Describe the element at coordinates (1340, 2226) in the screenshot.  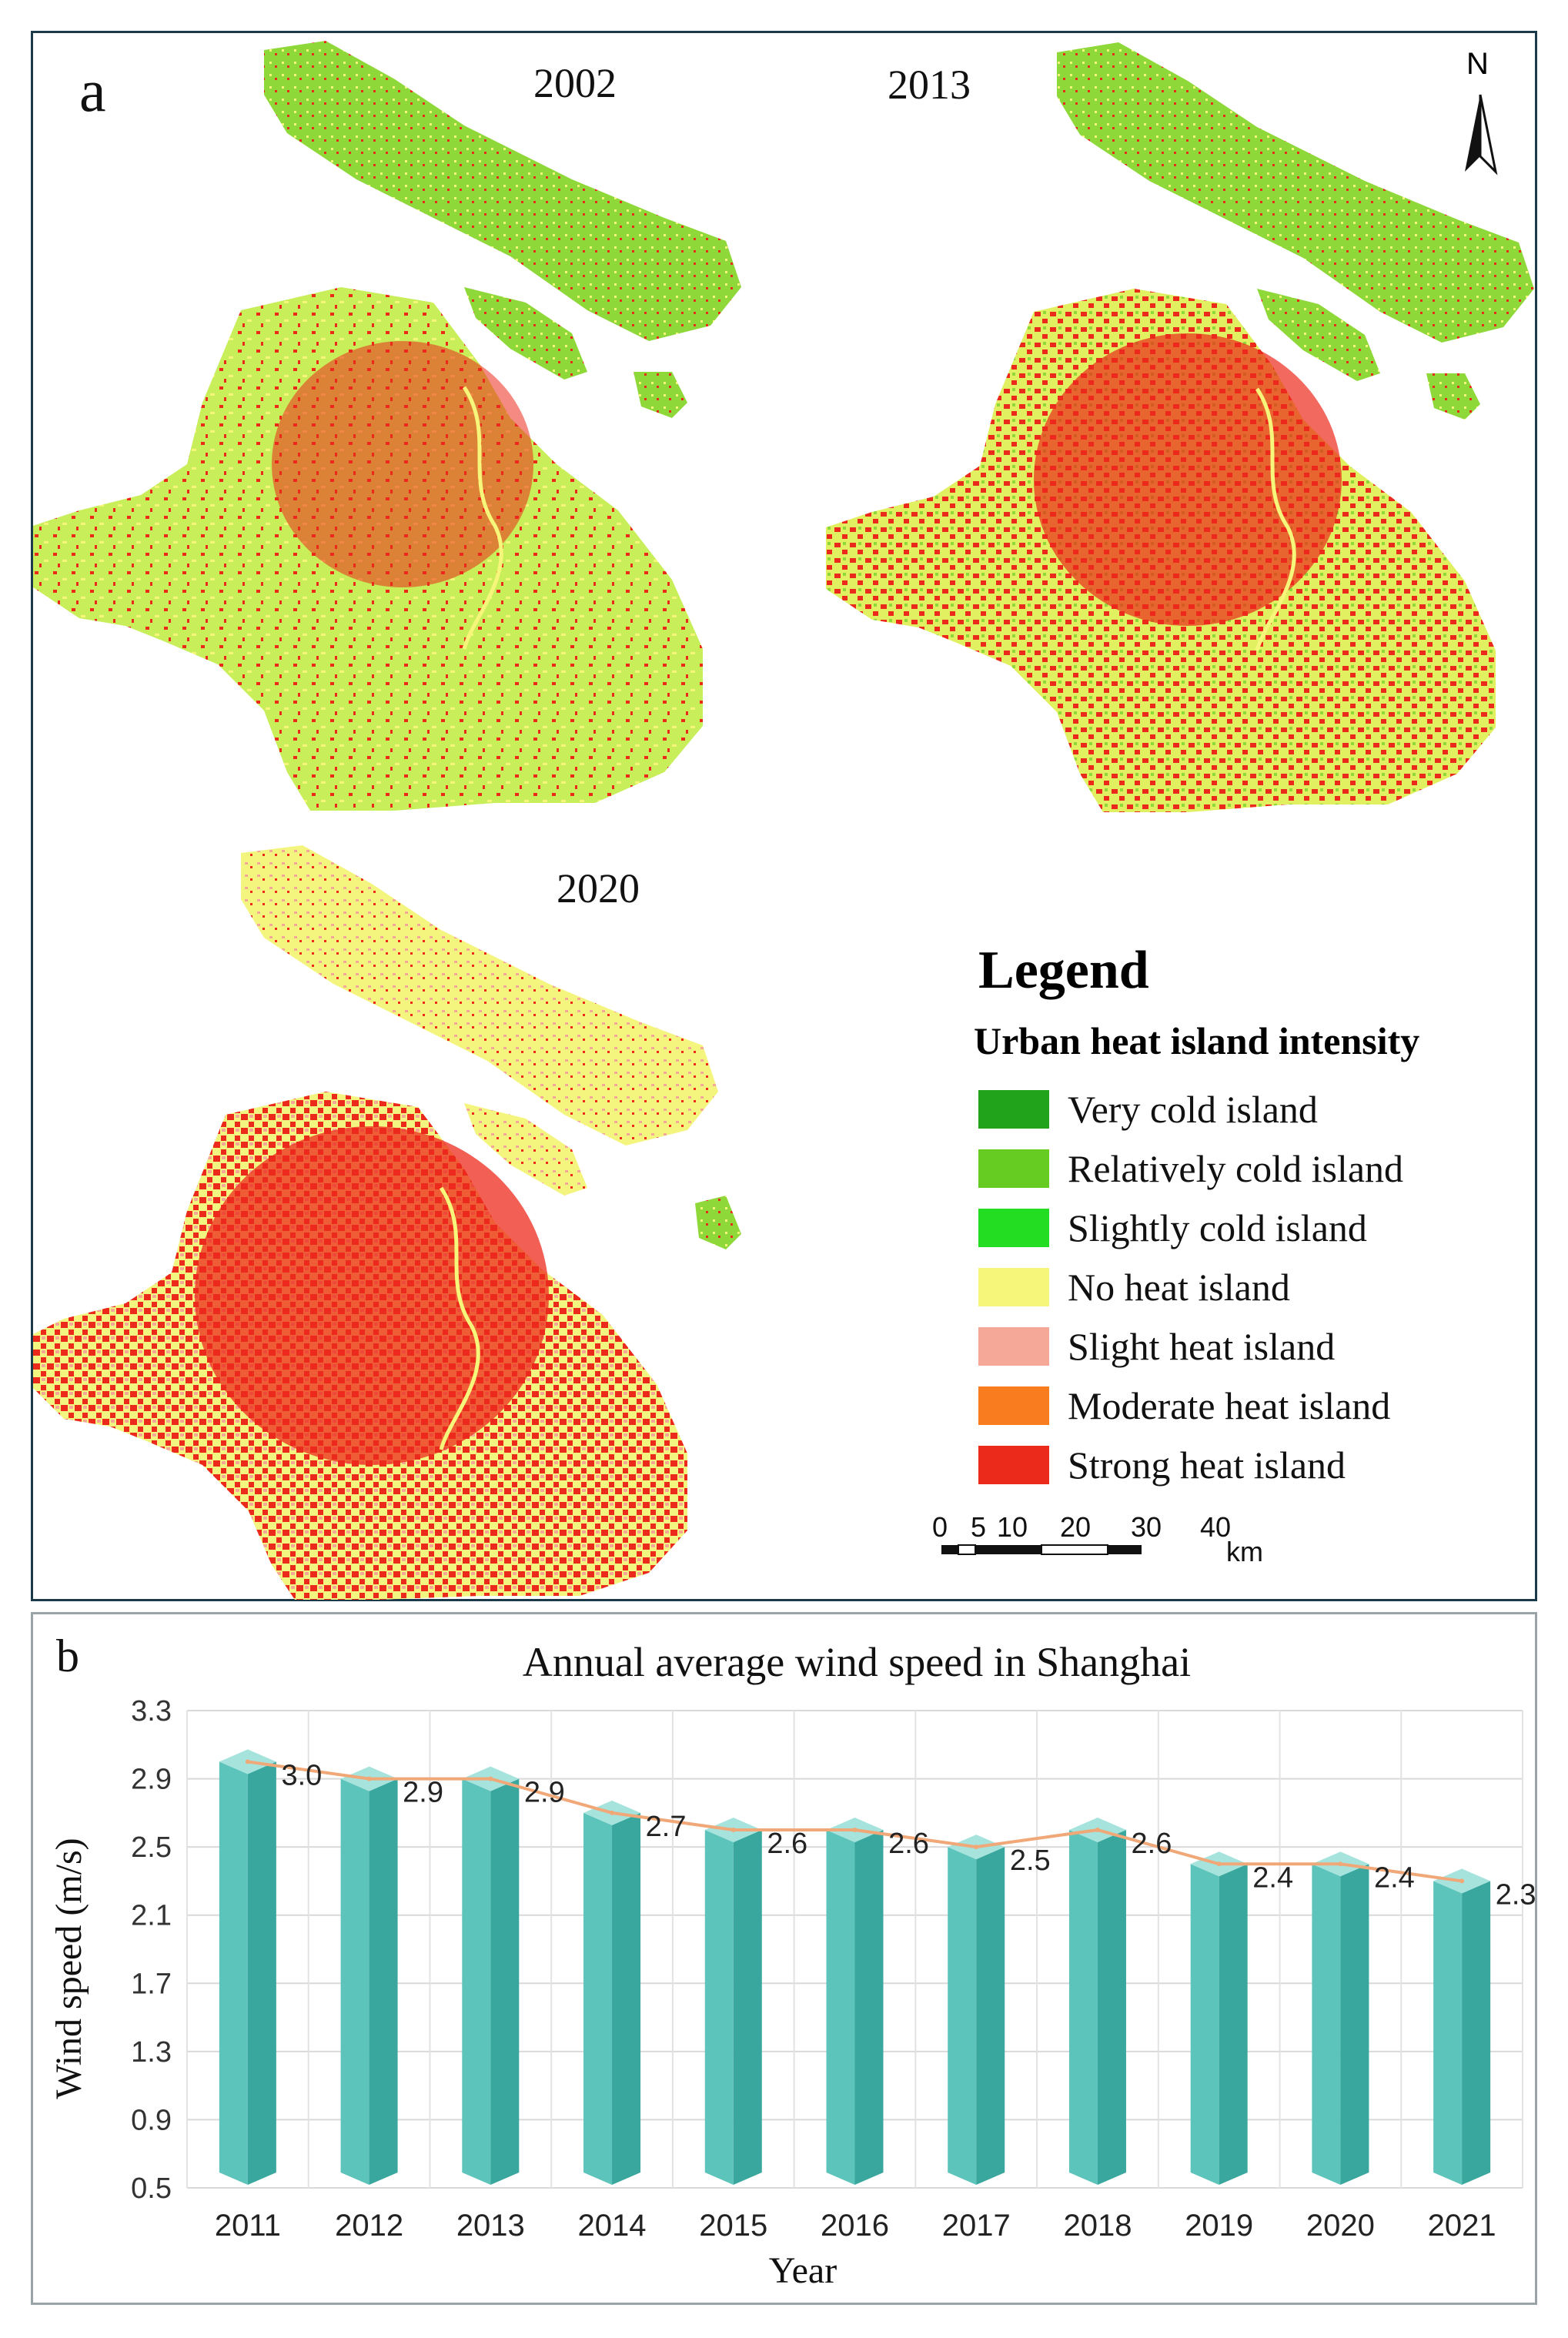
I see `x-tick-label: 2020` at that location.